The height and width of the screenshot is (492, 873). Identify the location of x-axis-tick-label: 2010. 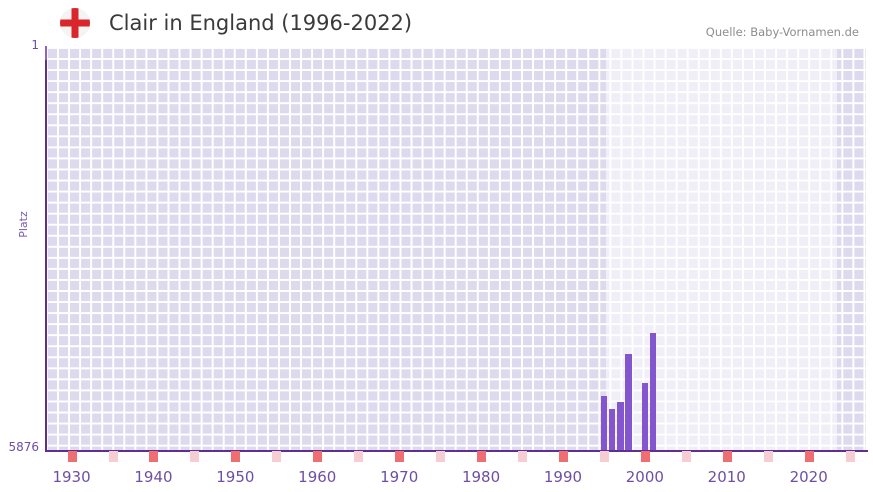
(726, 477).